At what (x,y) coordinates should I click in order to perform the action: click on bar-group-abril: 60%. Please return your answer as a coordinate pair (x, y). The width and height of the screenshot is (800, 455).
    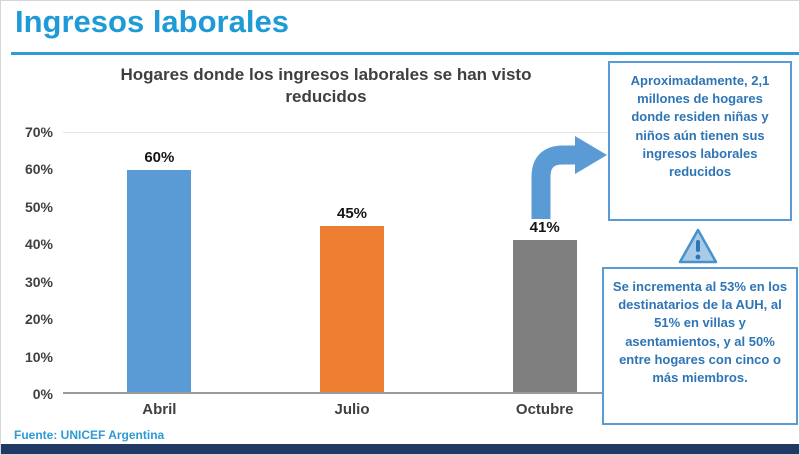
    Looking at the image, I should click on (159, 262).